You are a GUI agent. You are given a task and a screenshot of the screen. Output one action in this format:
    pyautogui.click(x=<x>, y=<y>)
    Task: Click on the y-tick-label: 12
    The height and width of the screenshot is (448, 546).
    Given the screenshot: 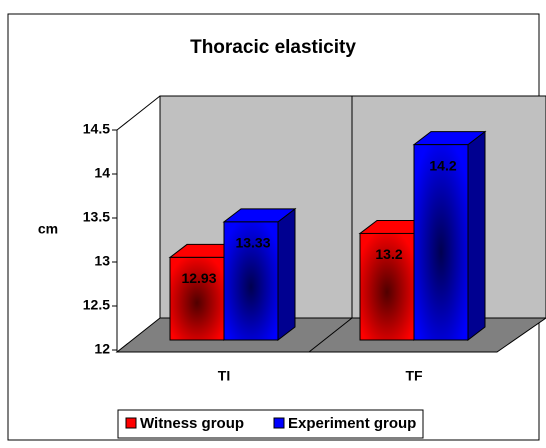 What is the action you would take?
    pyautogui.click(x=102, y=349)
    